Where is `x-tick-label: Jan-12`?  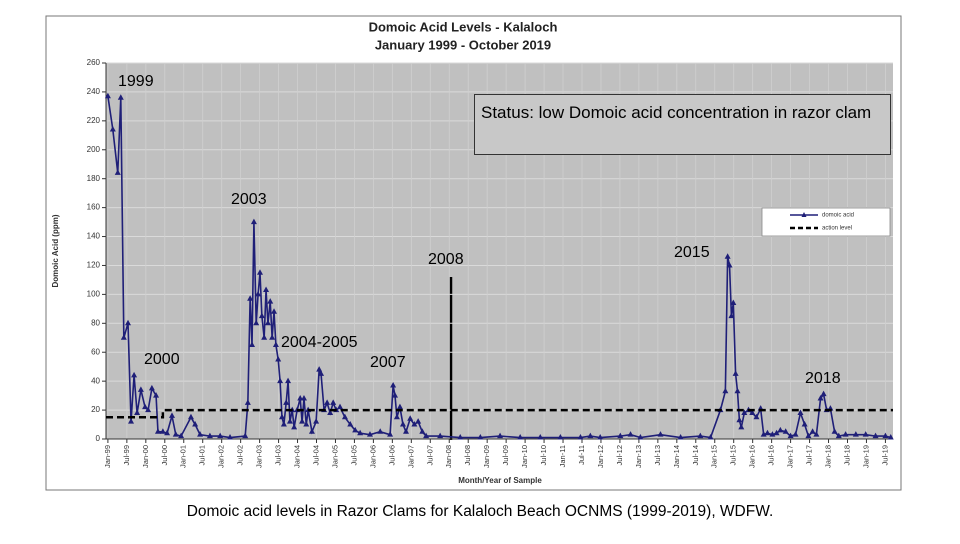 x-tick-label: Jan-12 is located at coordinates (600, 456).